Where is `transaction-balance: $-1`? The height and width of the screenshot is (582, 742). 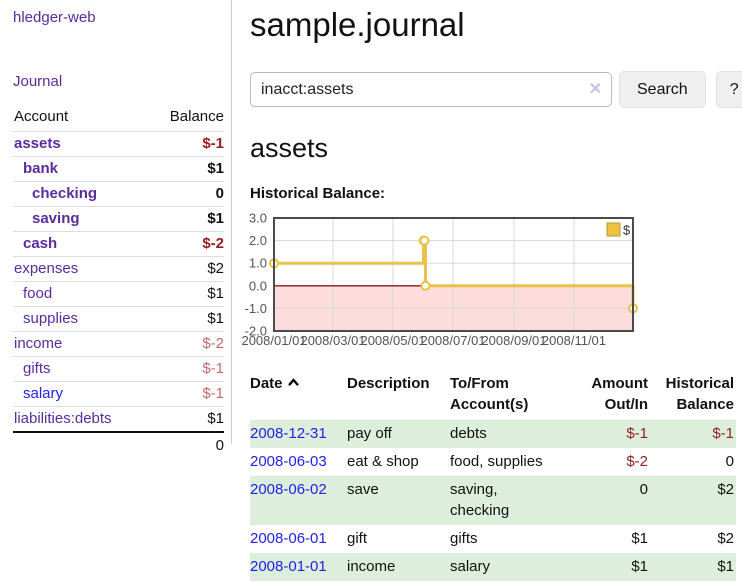 transaction-balance: $-1 is located at coordinates (723, 433).